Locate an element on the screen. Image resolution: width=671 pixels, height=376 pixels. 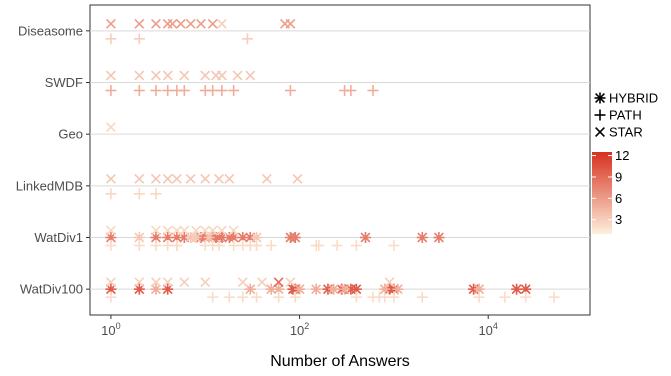
x-tick-label: 10⁴ is located at coordinates (487, 329).